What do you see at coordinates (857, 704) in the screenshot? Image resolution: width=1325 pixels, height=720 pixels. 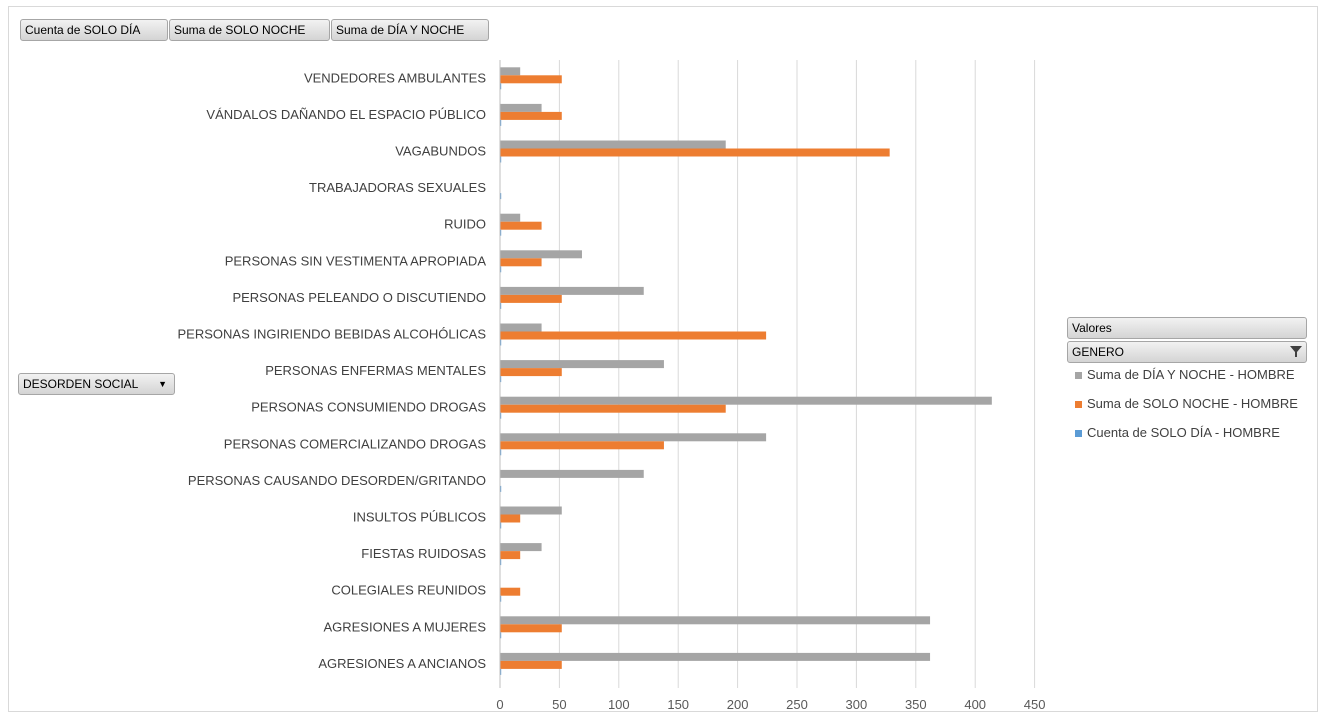 I see `x-tick-label: 300` at bounding box center [857, 704].